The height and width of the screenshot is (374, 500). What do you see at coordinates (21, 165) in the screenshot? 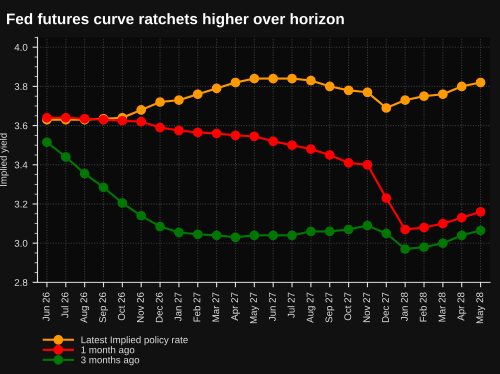
I see `y-tick-label: 3.4` at bounding box center [21, 165].